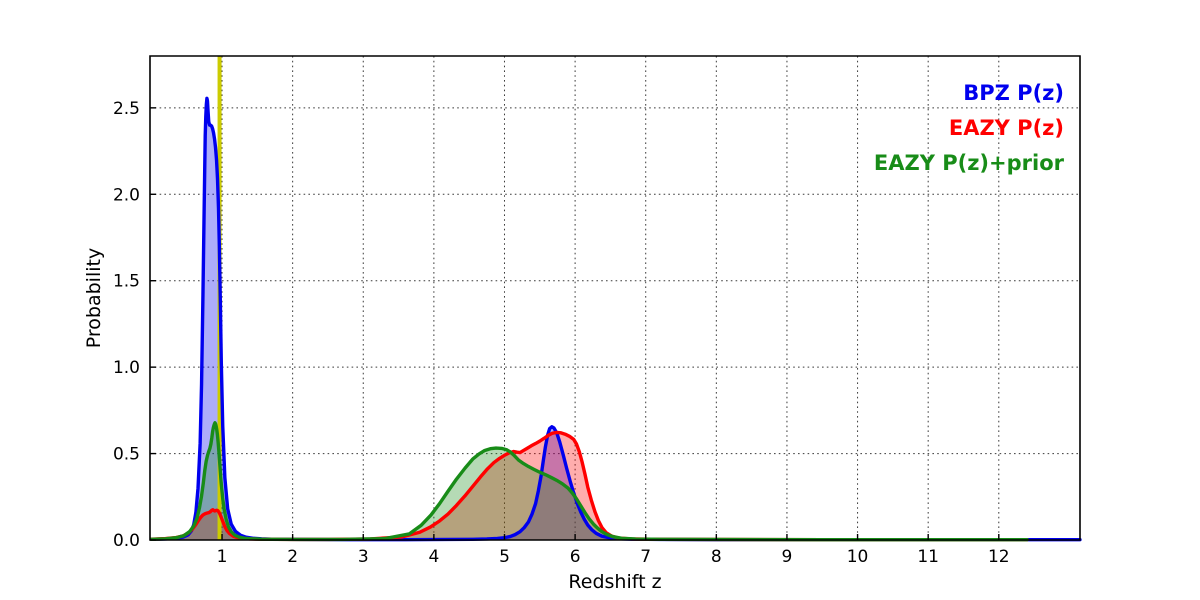 This screenshot has width=1200, height=600. What do you see at coordinates (433, 557) in the screenshot?
I see `x-tick-label-4: 4` at bounding box center [433, 557].